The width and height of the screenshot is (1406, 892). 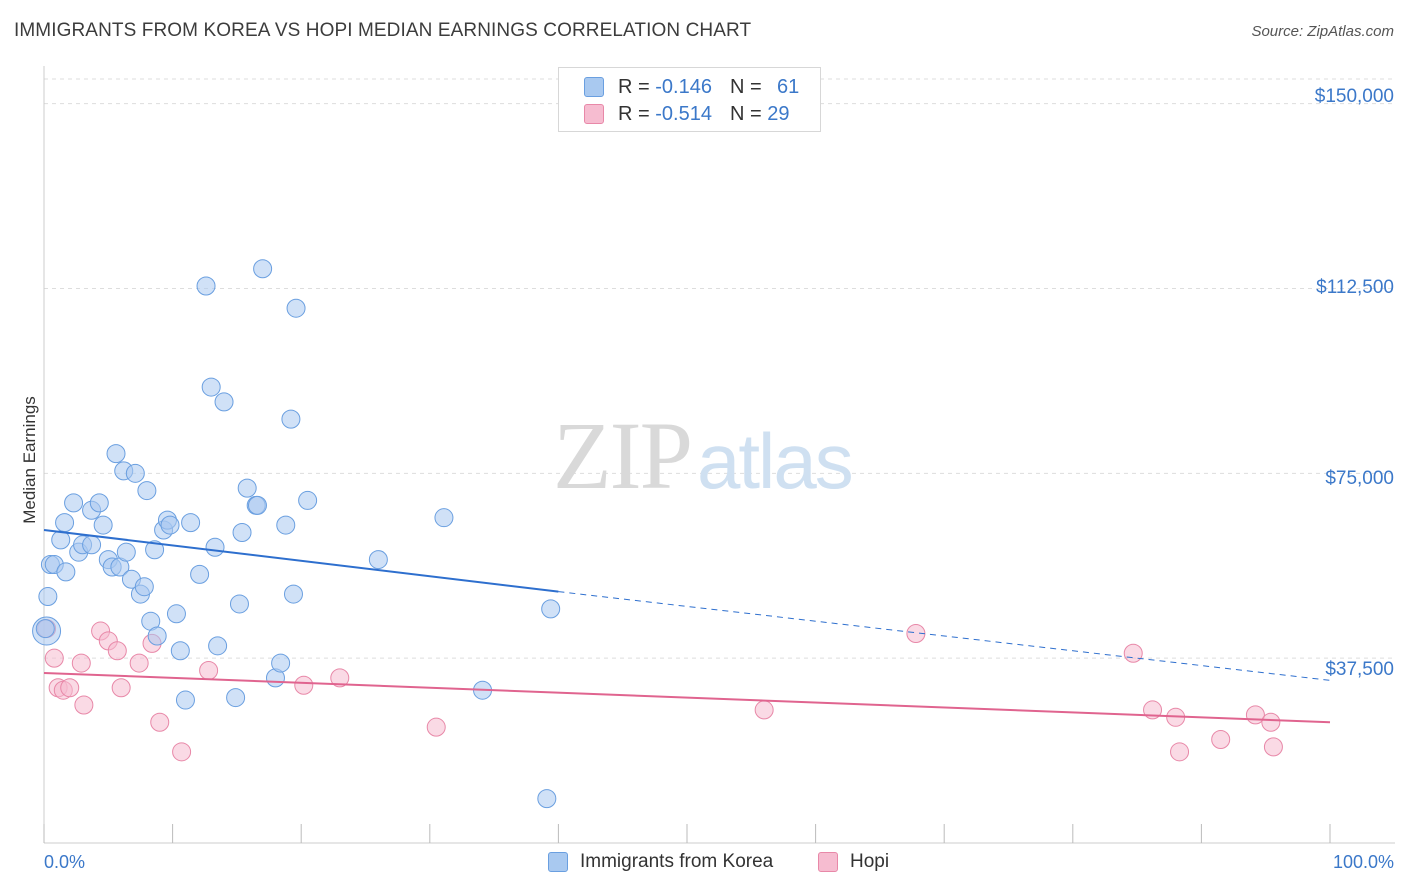 What do you see at coordinates (1363, 862) in the screenshot?
I see `x-tick-label-max: 100.0%` at bounding box center [1363, 862].